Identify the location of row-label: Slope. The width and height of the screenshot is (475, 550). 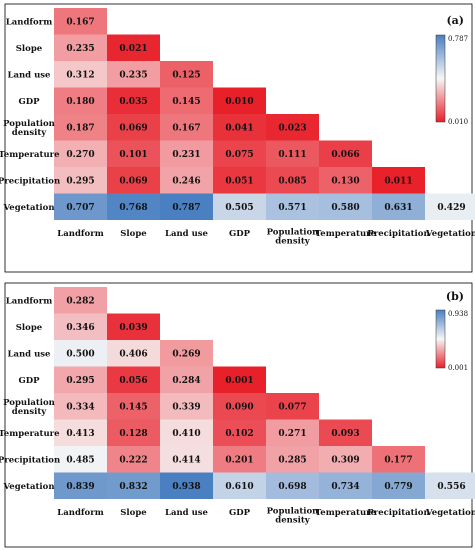
(29, 328).